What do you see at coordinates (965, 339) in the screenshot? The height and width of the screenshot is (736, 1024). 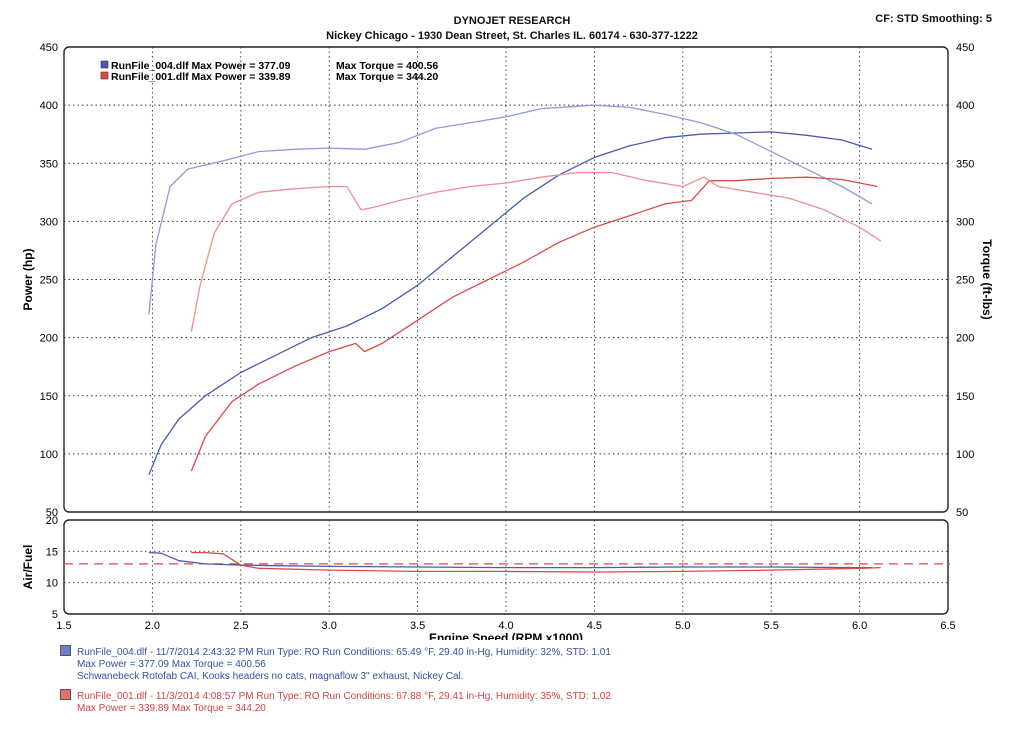 I see `main-y2-tick-label: 200` at bounding box center [965, 339].